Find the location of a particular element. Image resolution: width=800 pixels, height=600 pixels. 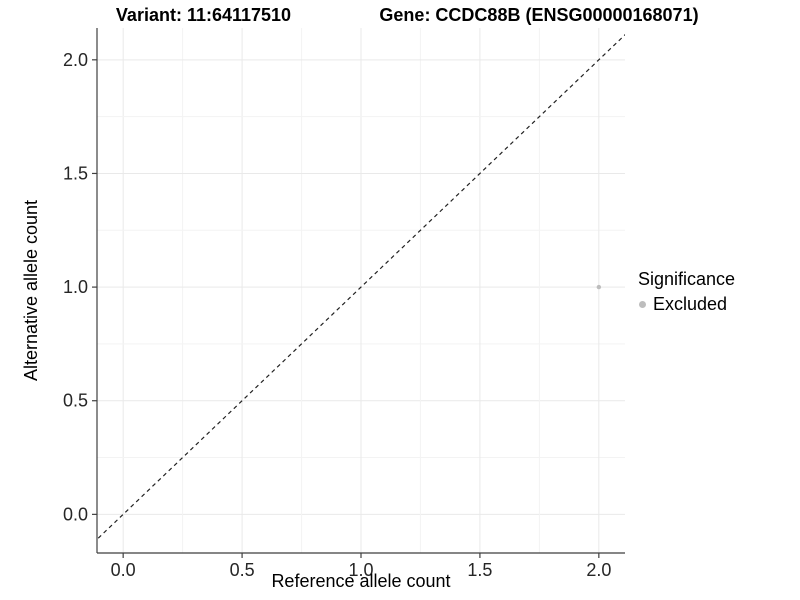

legend-title: Significance is located at coordinates (687, 279).